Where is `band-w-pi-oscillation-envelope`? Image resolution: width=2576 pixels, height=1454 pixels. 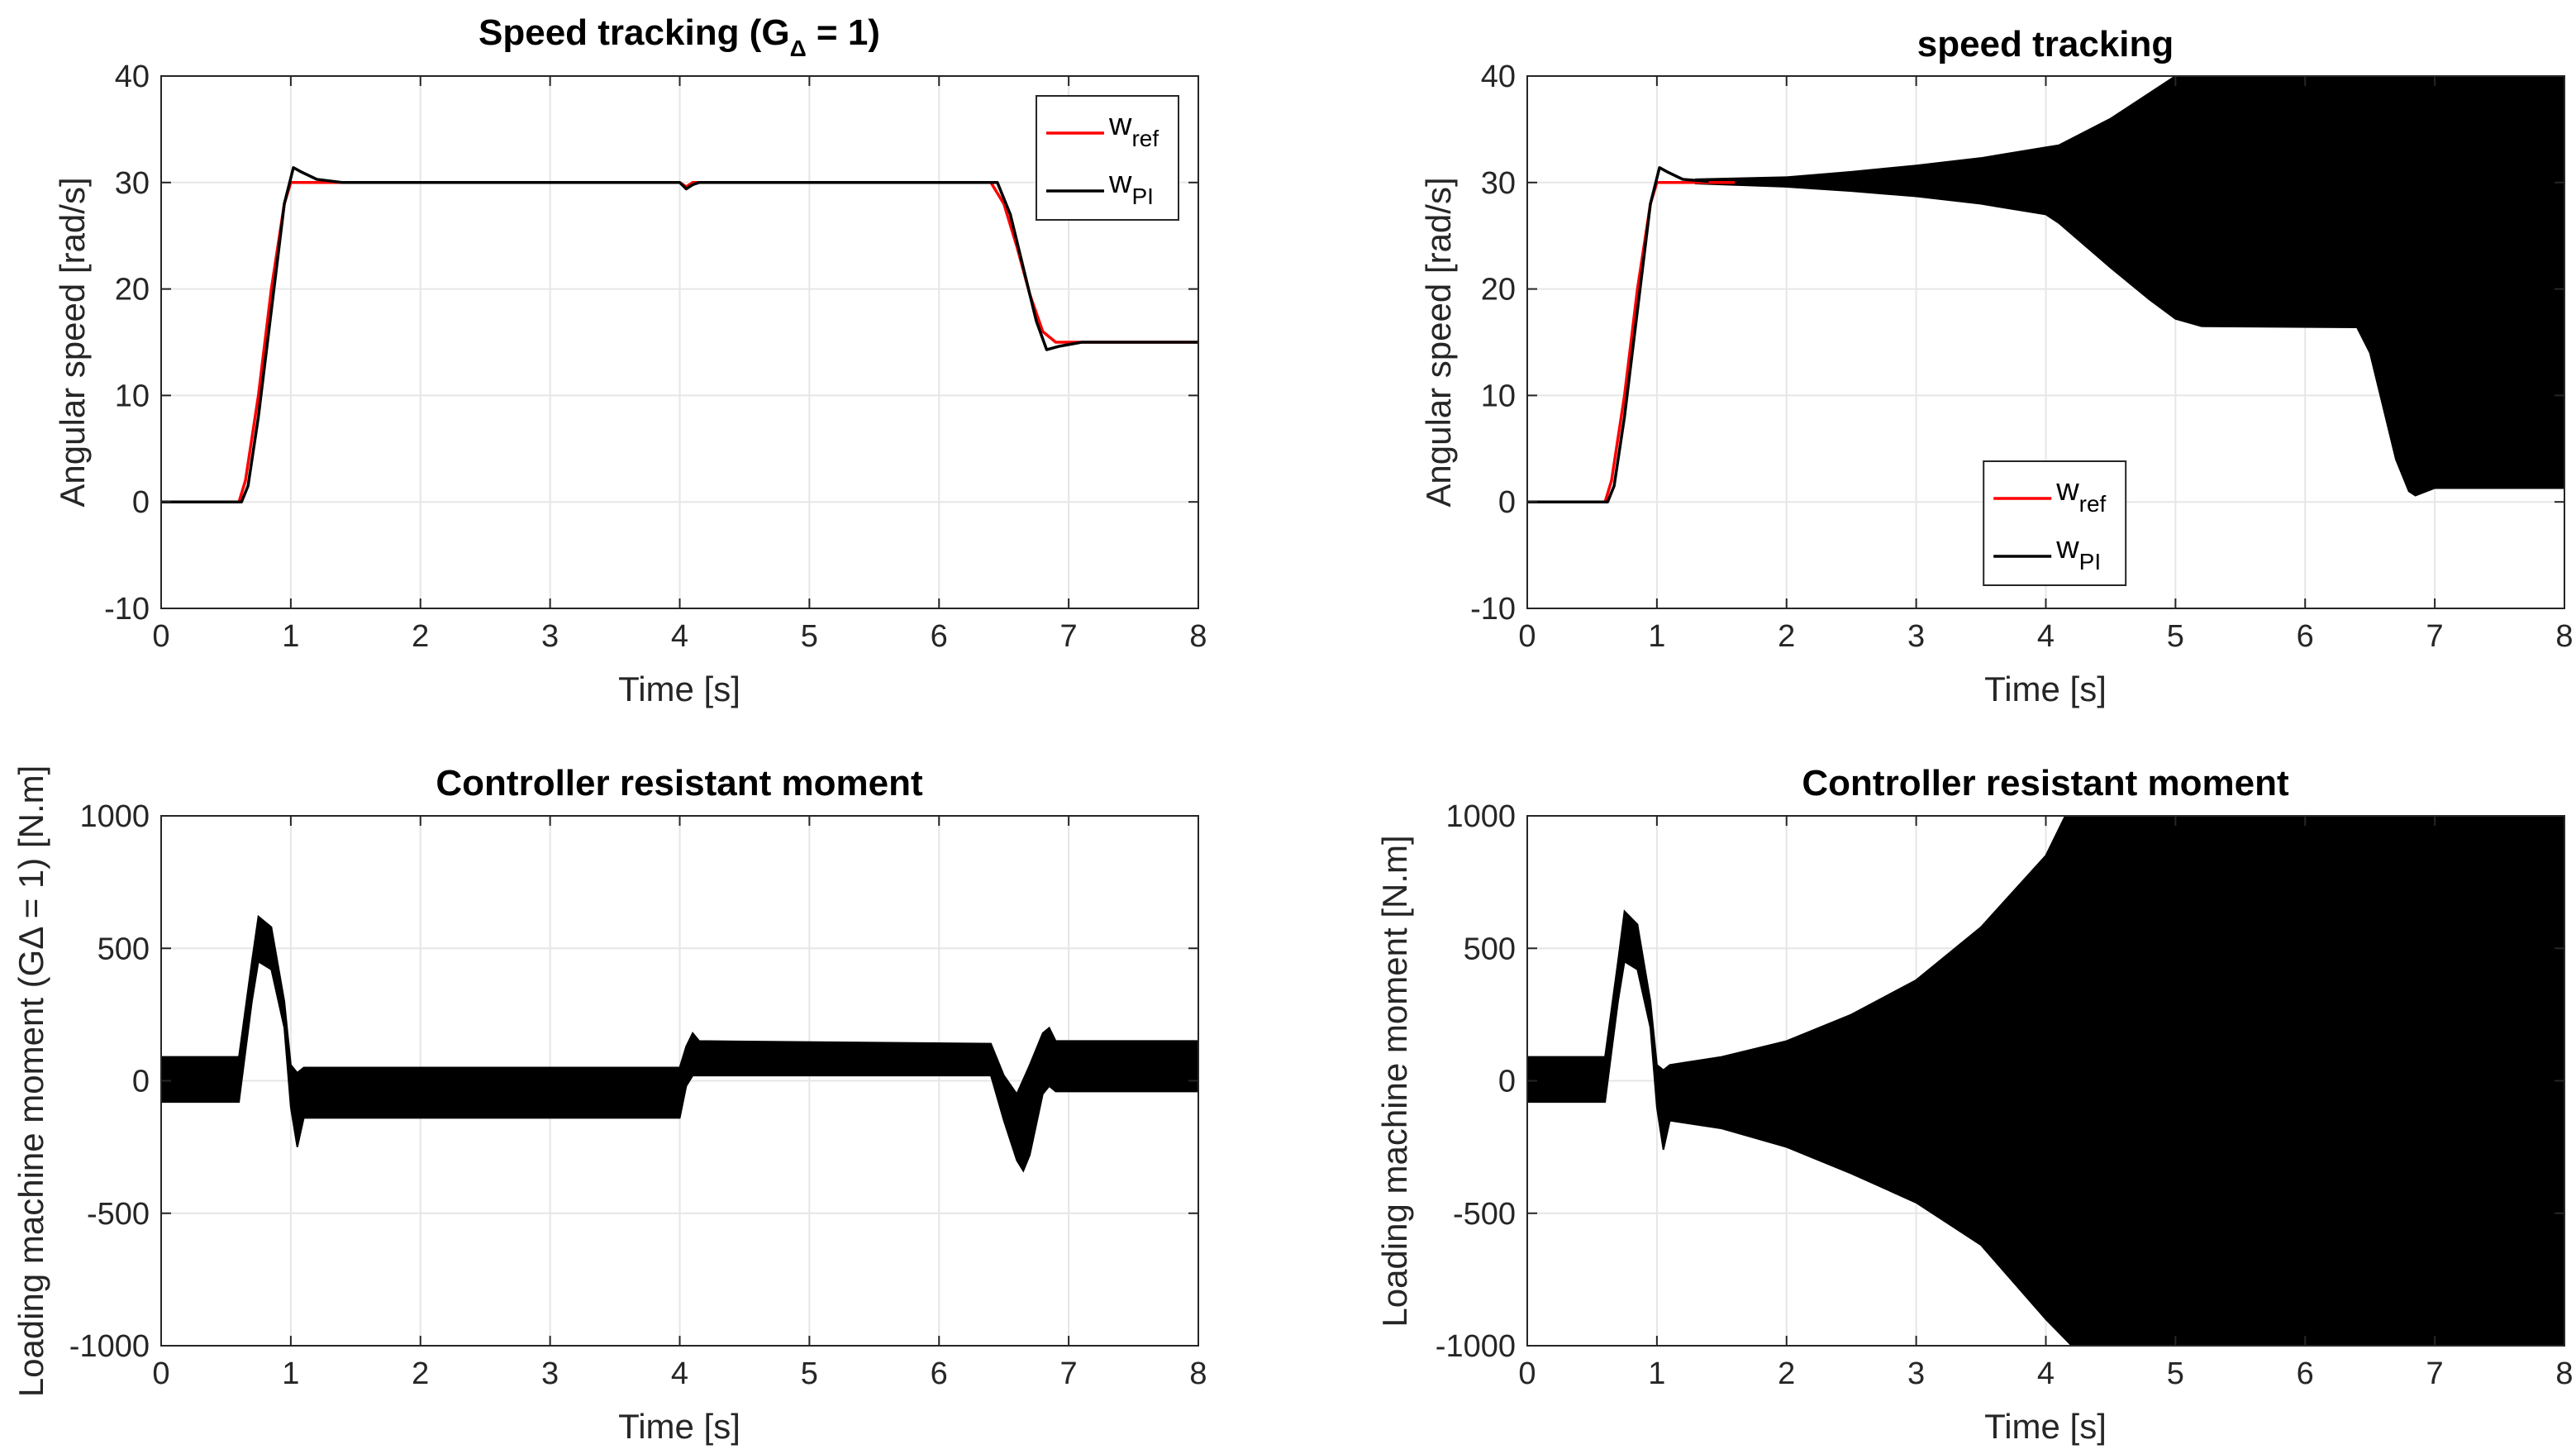
band-w-pi-oscillation-envelope is located at coordinates (2129, 286).